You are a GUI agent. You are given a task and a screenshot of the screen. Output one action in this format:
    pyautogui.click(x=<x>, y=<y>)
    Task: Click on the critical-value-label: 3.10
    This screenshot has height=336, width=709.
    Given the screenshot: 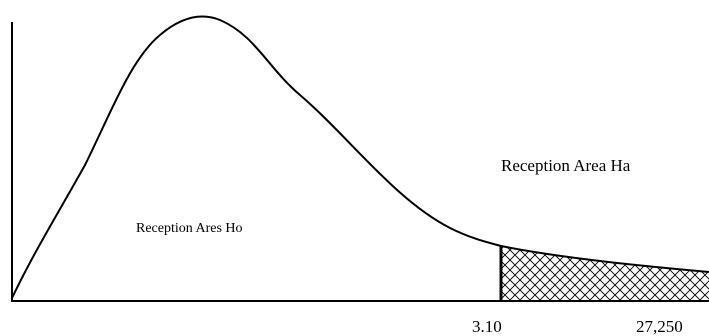 What is the action you would take?
    pyautogui.click(x=487, y=326)
    